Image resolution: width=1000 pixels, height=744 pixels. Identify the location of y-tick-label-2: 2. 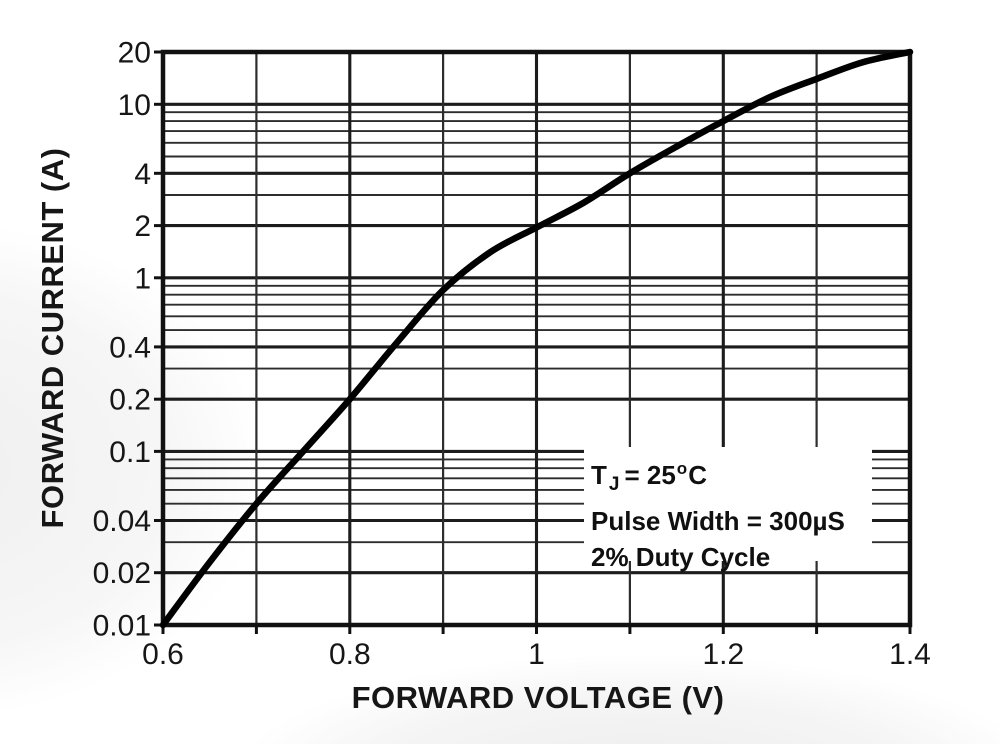
(142, 226).